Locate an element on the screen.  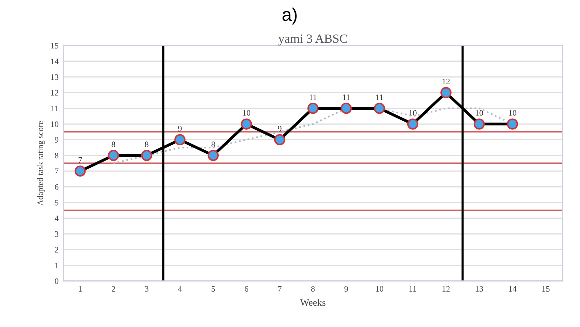
y-tick-label: 6 is located at coordinates (57, 187).